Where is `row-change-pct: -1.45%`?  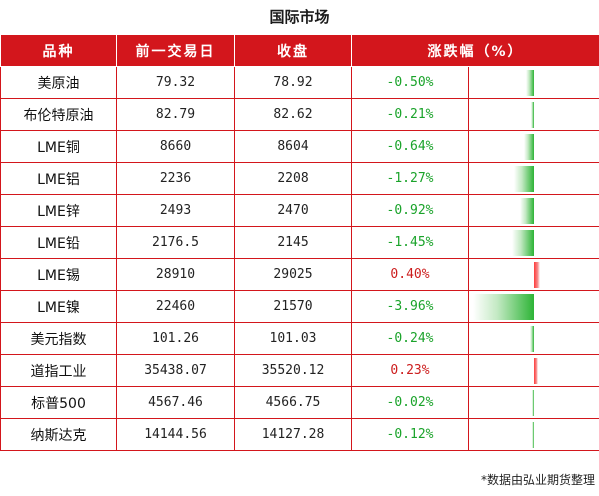
row-change-pct: -1.45% is located at coordinates (410, 242).